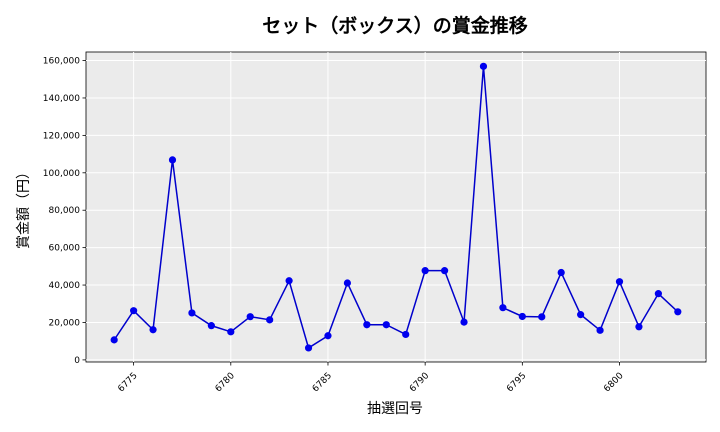  Describe the element at coordinates (127, 382) in the screenshot. I see `x-tick-label: 6775` at that location.